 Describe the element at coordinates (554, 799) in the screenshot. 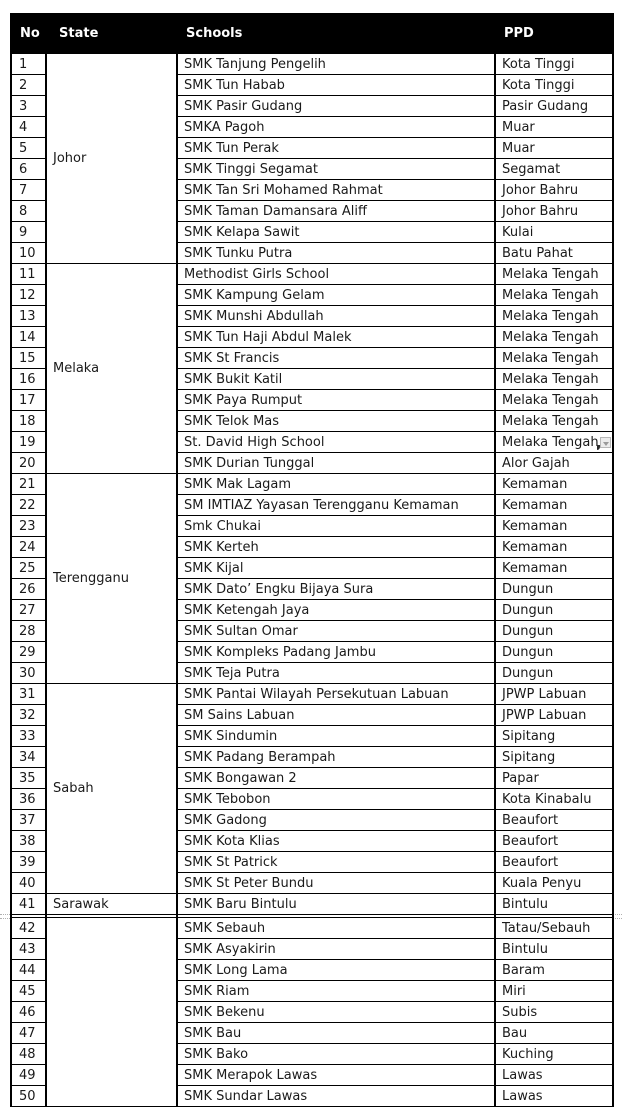

I see `ppd-cell: Kota Kinabalu` at that location.